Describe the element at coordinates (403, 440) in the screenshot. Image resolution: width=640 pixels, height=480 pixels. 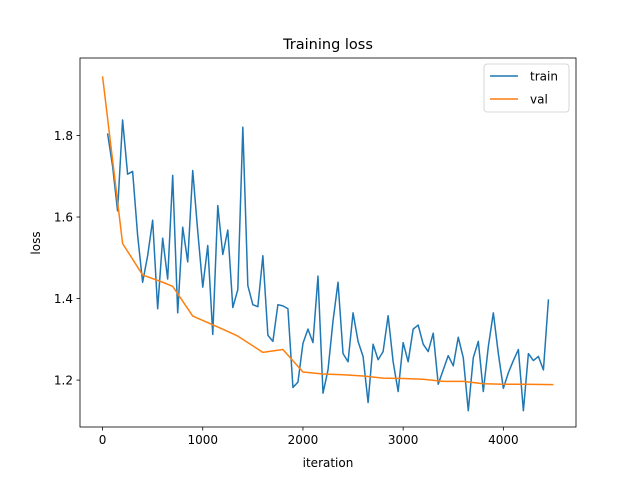
I see `x-tick-label: 3000` at that location.